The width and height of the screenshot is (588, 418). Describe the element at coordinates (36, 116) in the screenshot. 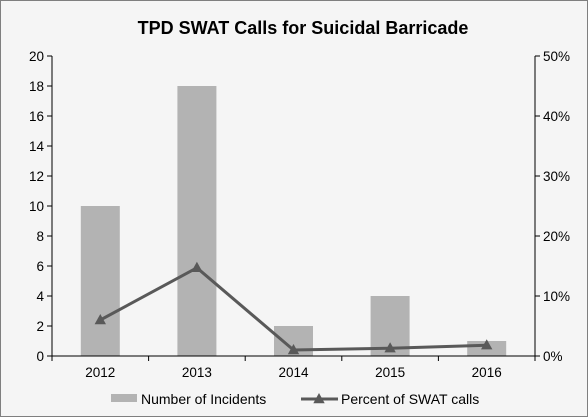

I see `y-left-tick-label: 16` at that location.